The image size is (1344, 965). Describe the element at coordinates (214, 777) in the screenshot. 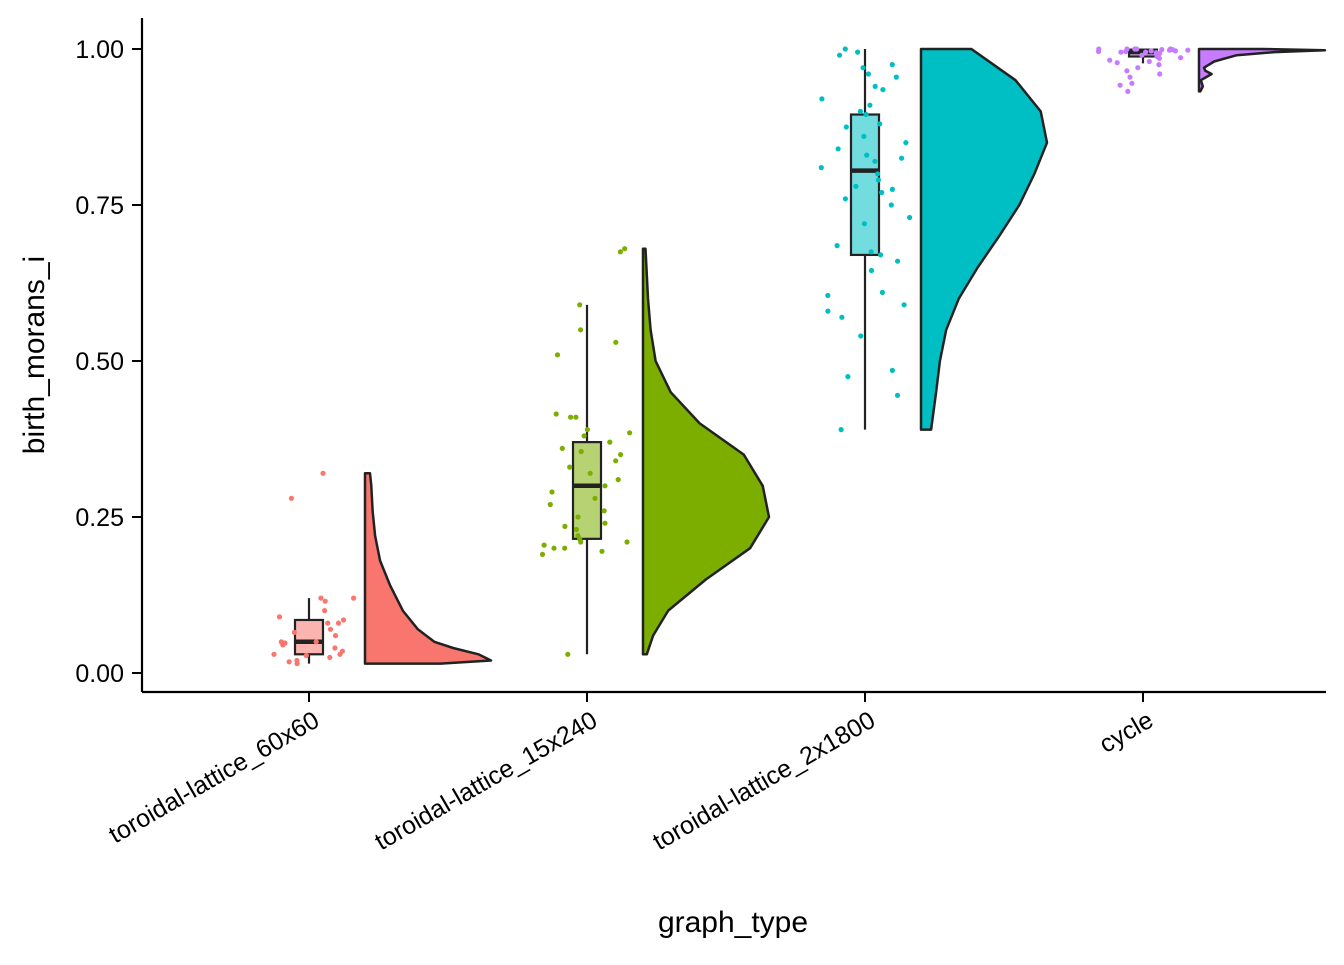

I see `x-tick-label: toroidal-lattice_60x60` at that location.